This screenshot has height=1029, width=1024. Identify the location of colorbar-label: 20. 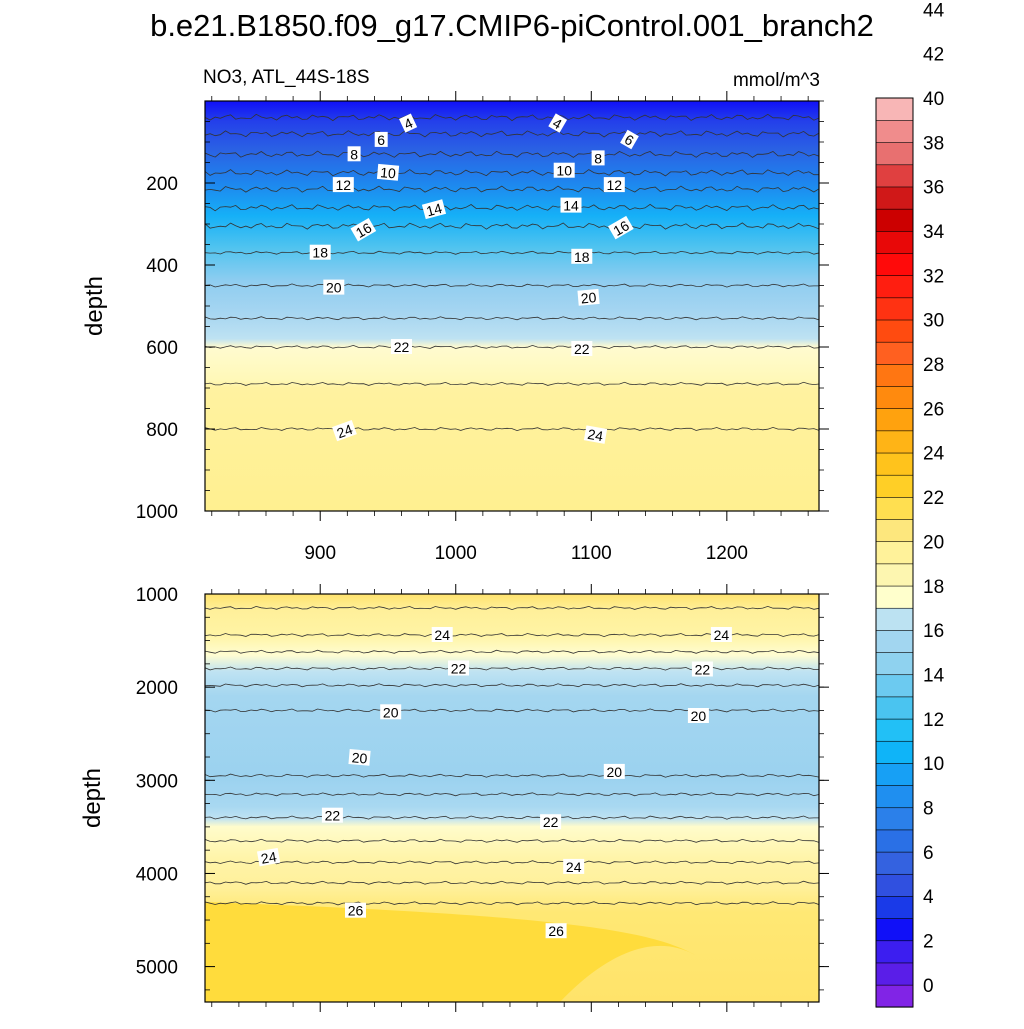
(933, 542).